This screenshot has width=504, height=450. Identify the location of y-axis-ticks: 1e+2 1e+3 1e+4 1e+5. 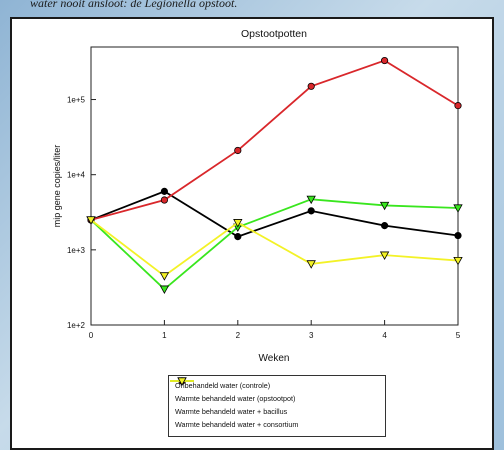
(81, 213).